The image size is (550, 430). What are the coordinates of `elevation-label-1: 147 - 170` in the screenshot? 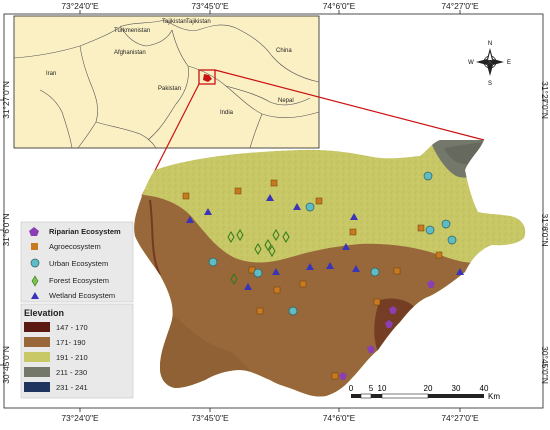 It's located at (72, 327).